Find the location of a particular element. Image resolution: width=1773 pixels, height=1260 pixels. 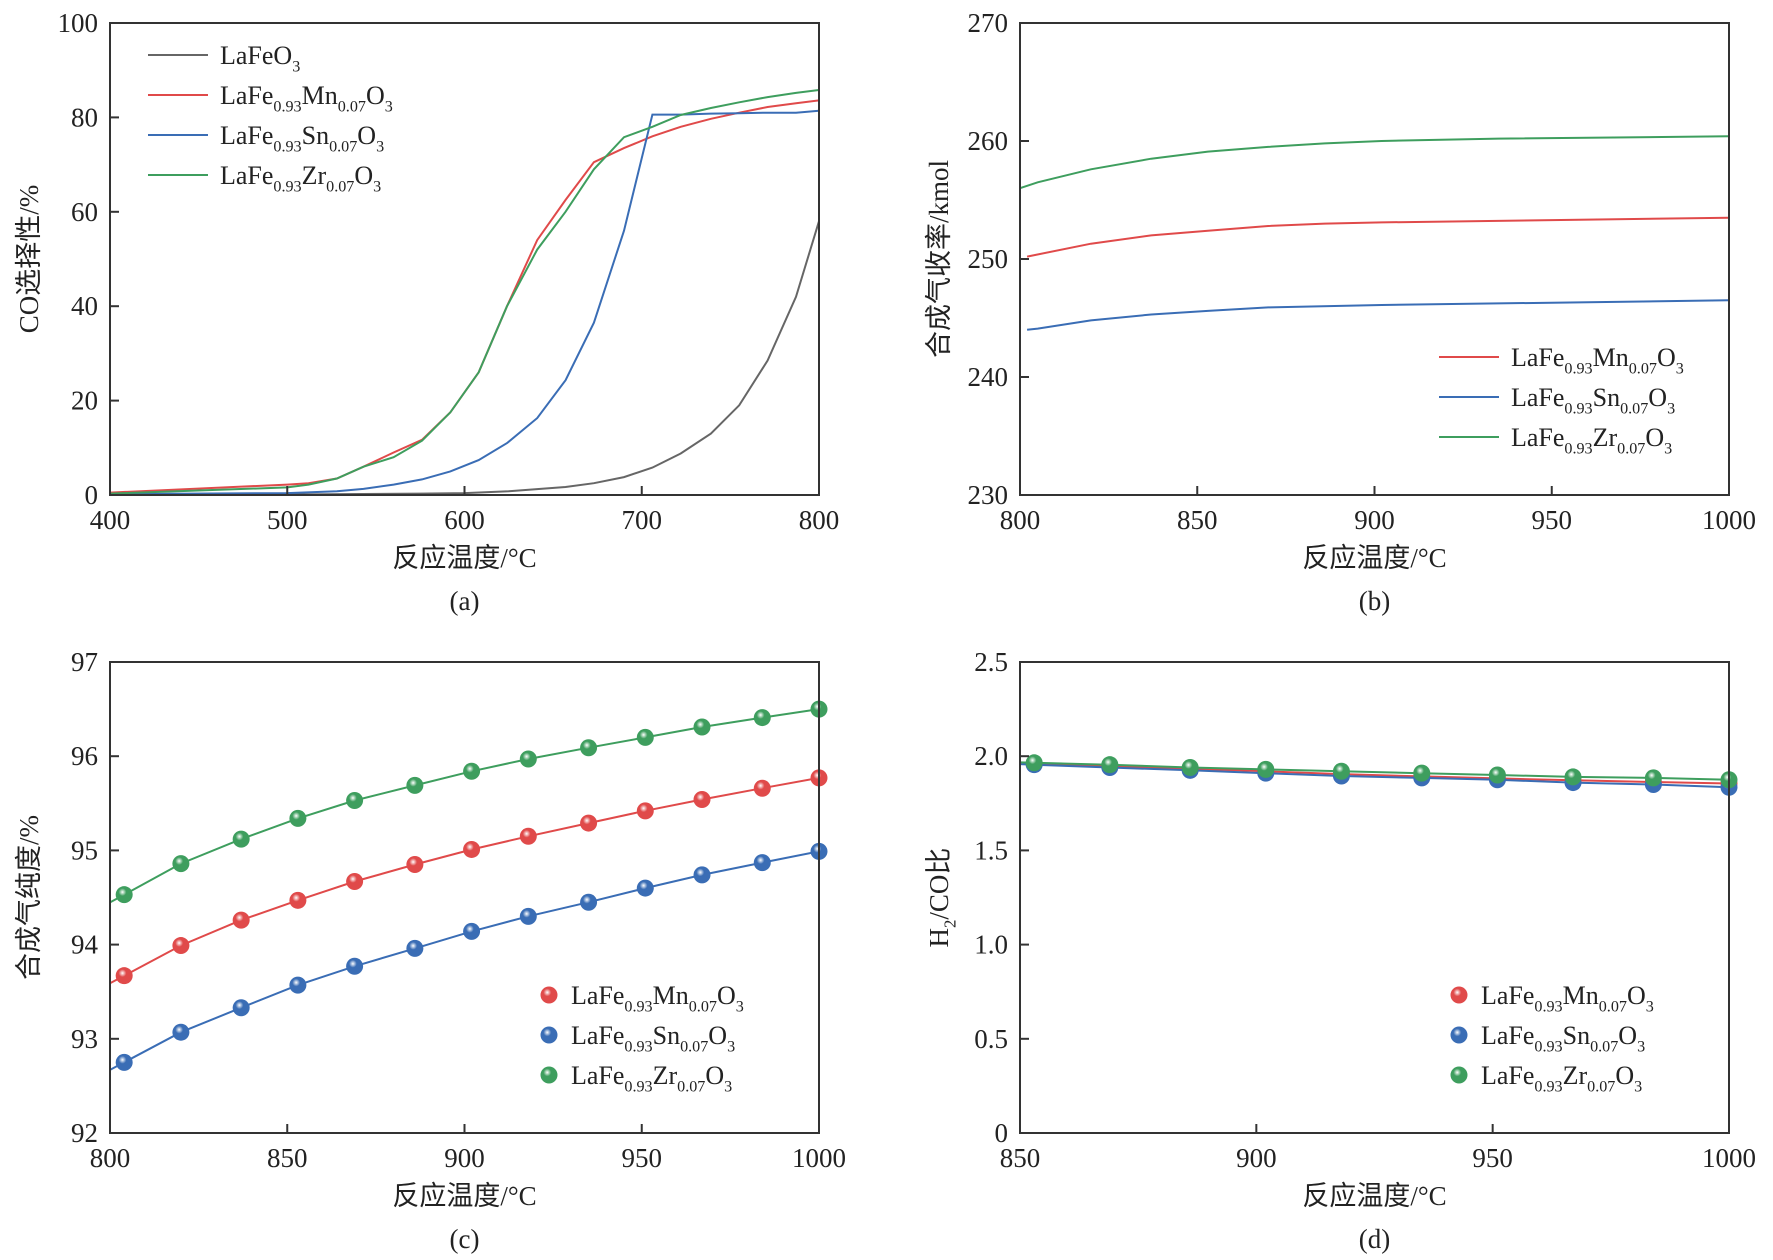

x-tick-label: 950 is located at coordinates (1552, 520).